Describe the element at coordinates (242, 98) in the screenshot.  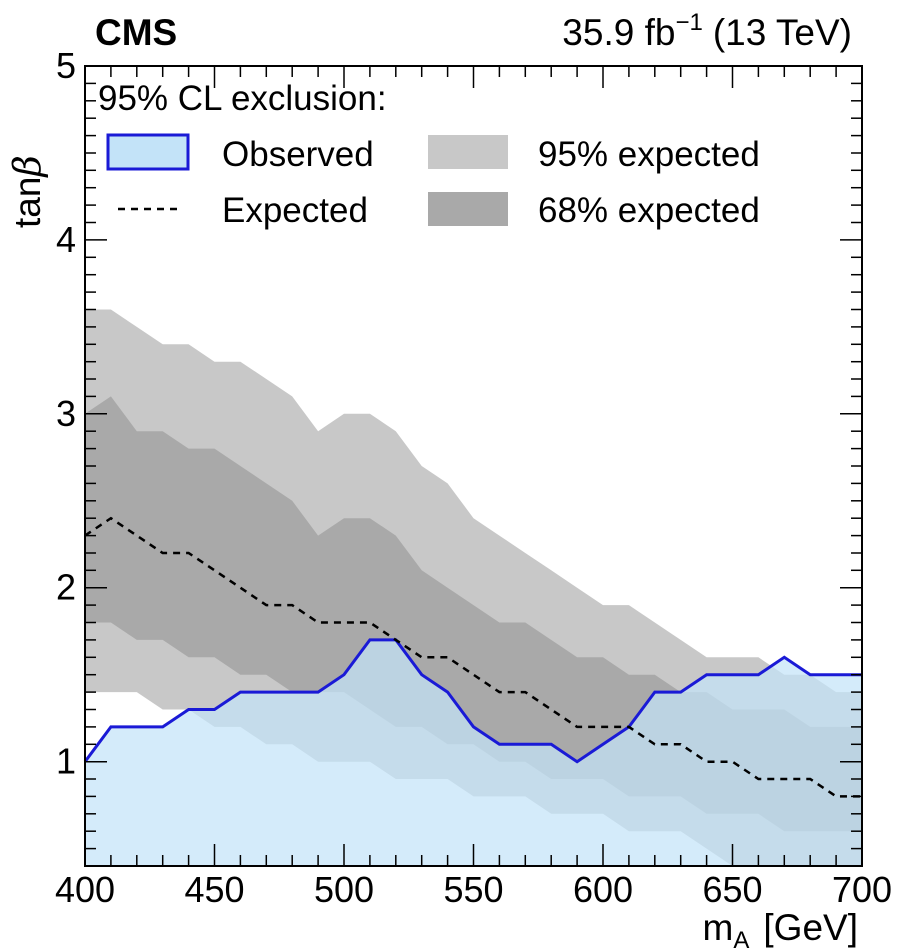
I see `legend-title: 95% CL exclusion:` at that location.